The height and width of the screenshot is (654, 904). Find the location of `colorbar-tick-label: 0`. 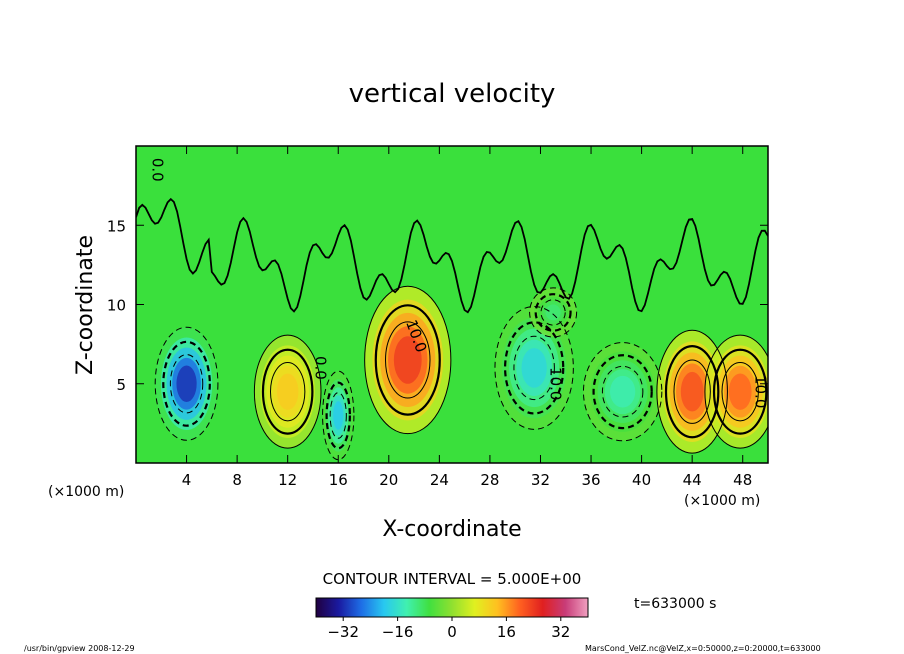

colorbar-tick-label: 0 is located at coordinates (452, 632).